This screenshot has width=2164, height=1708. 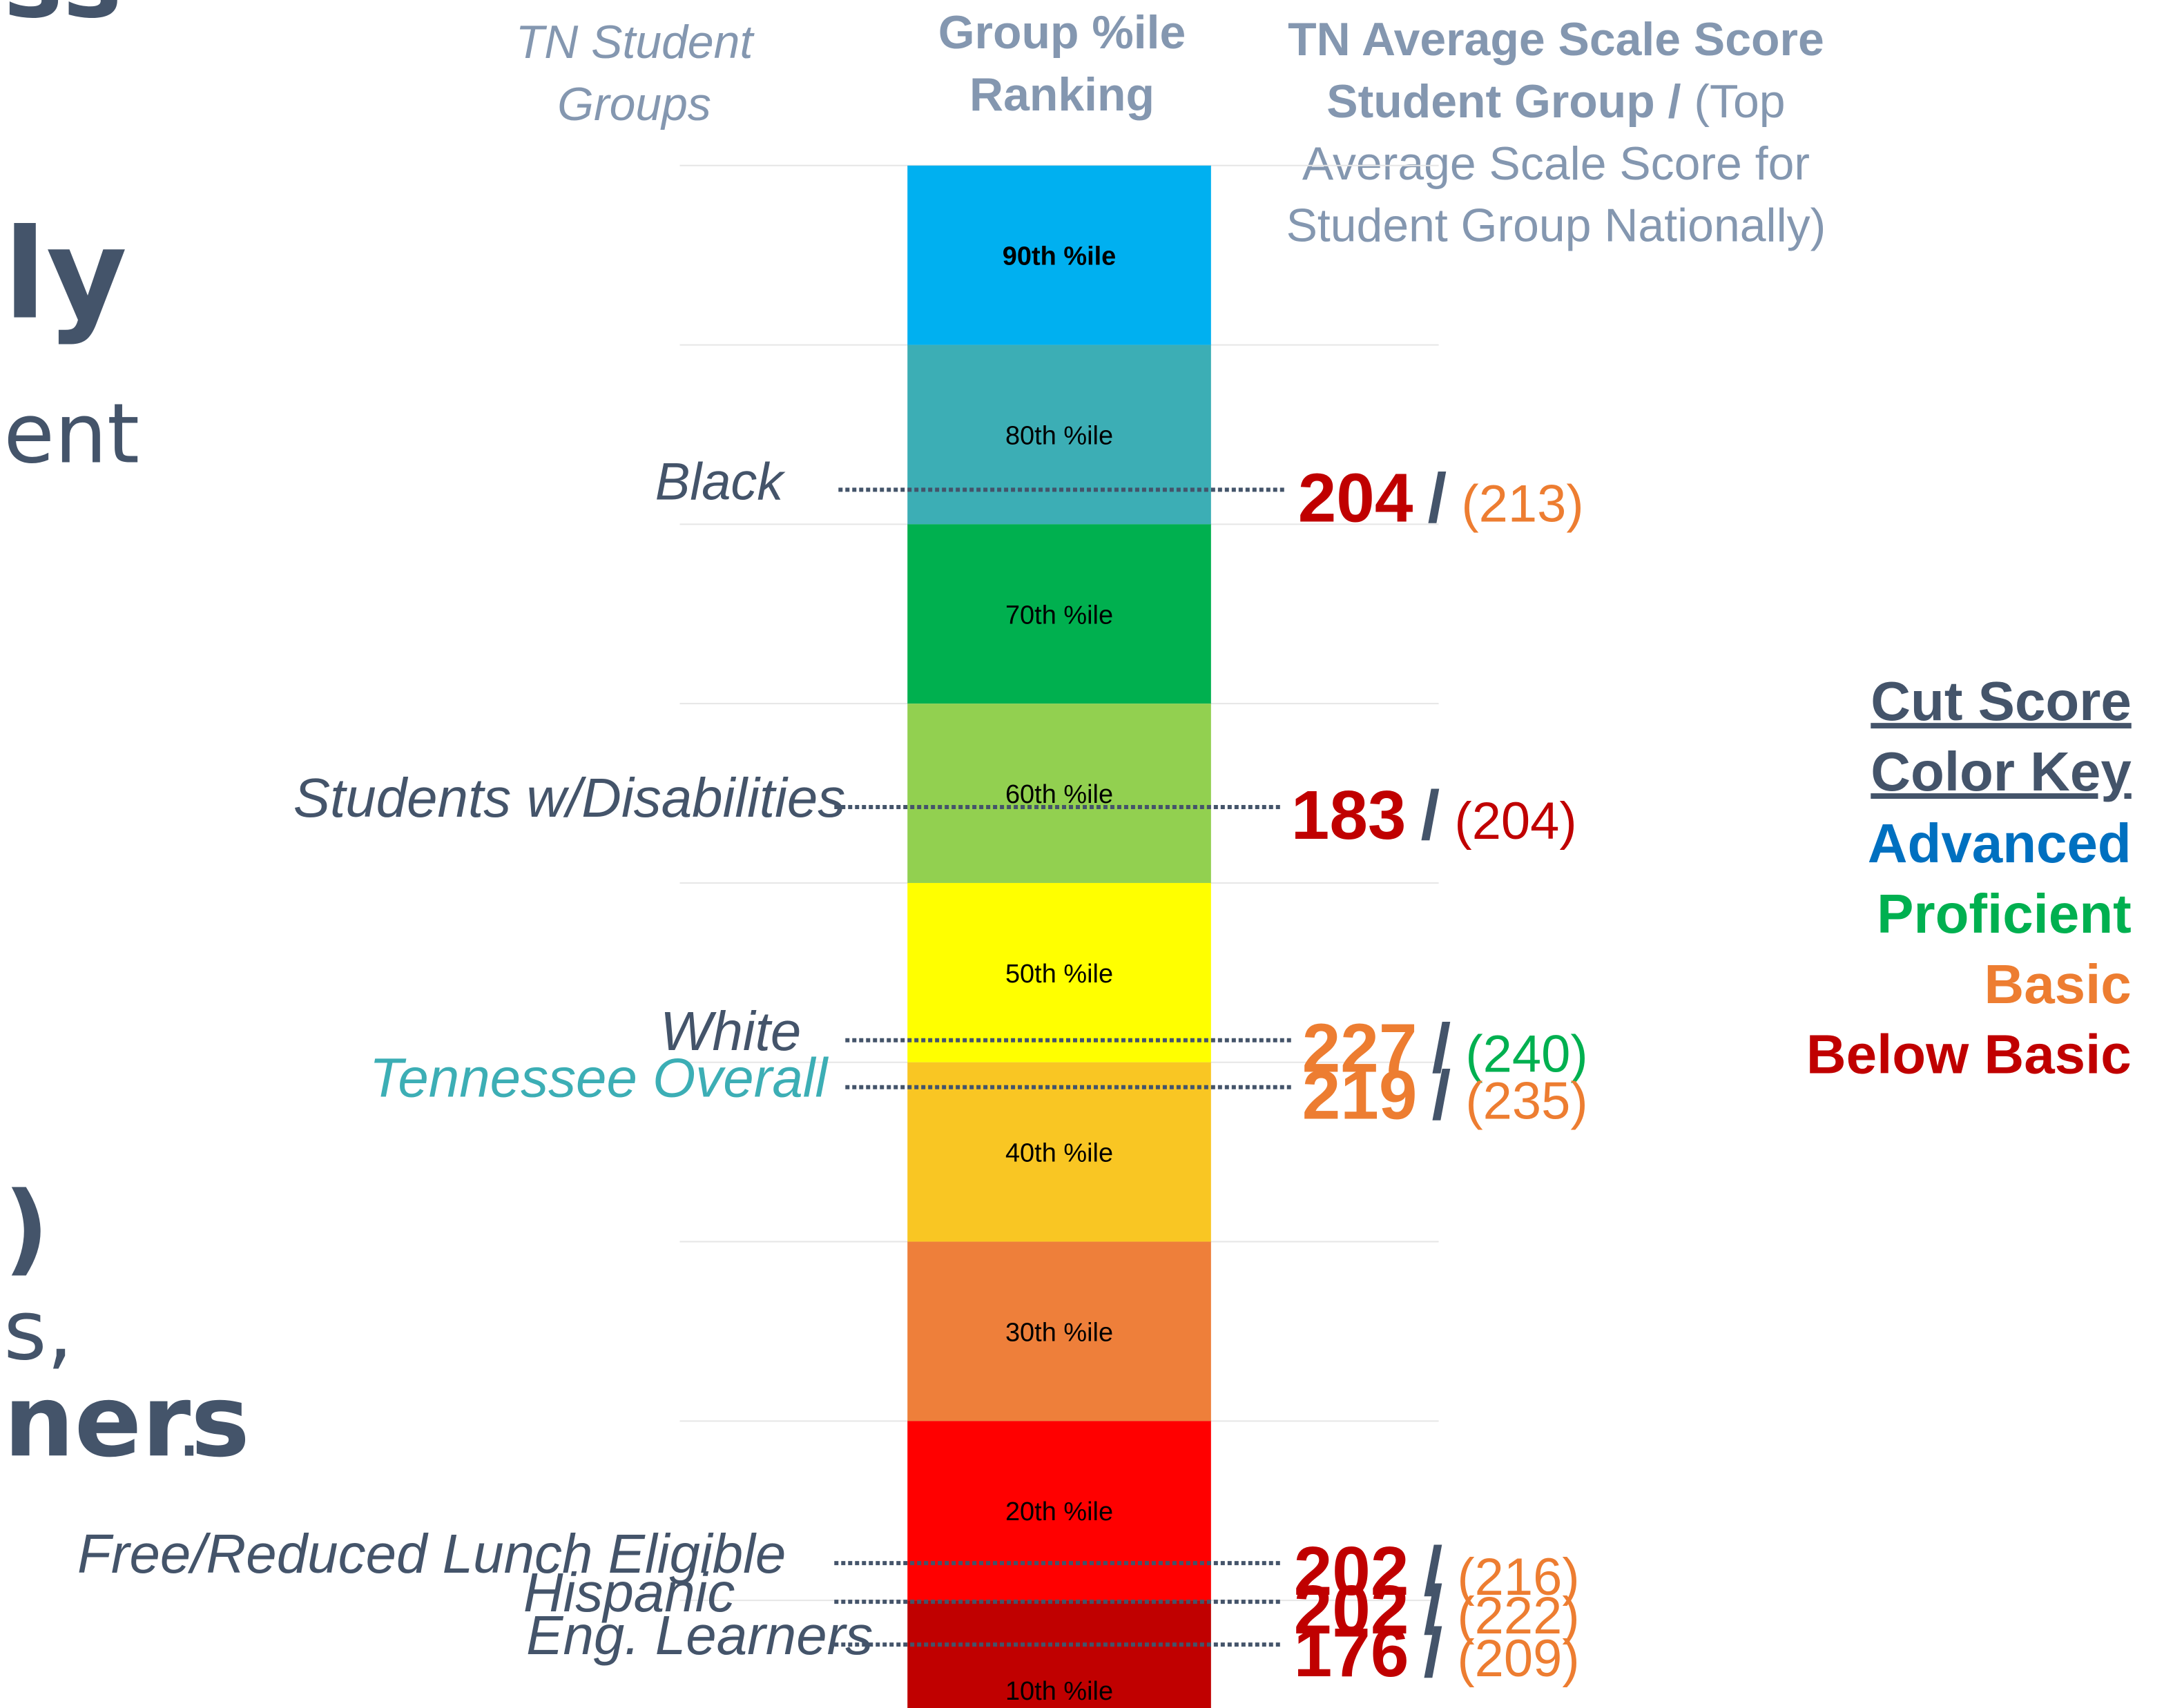 What do you see at coordinates (599, 1078) in the screenshot?
I see `group-name: Tennessee Overall` at bounding box center [599, 1078].